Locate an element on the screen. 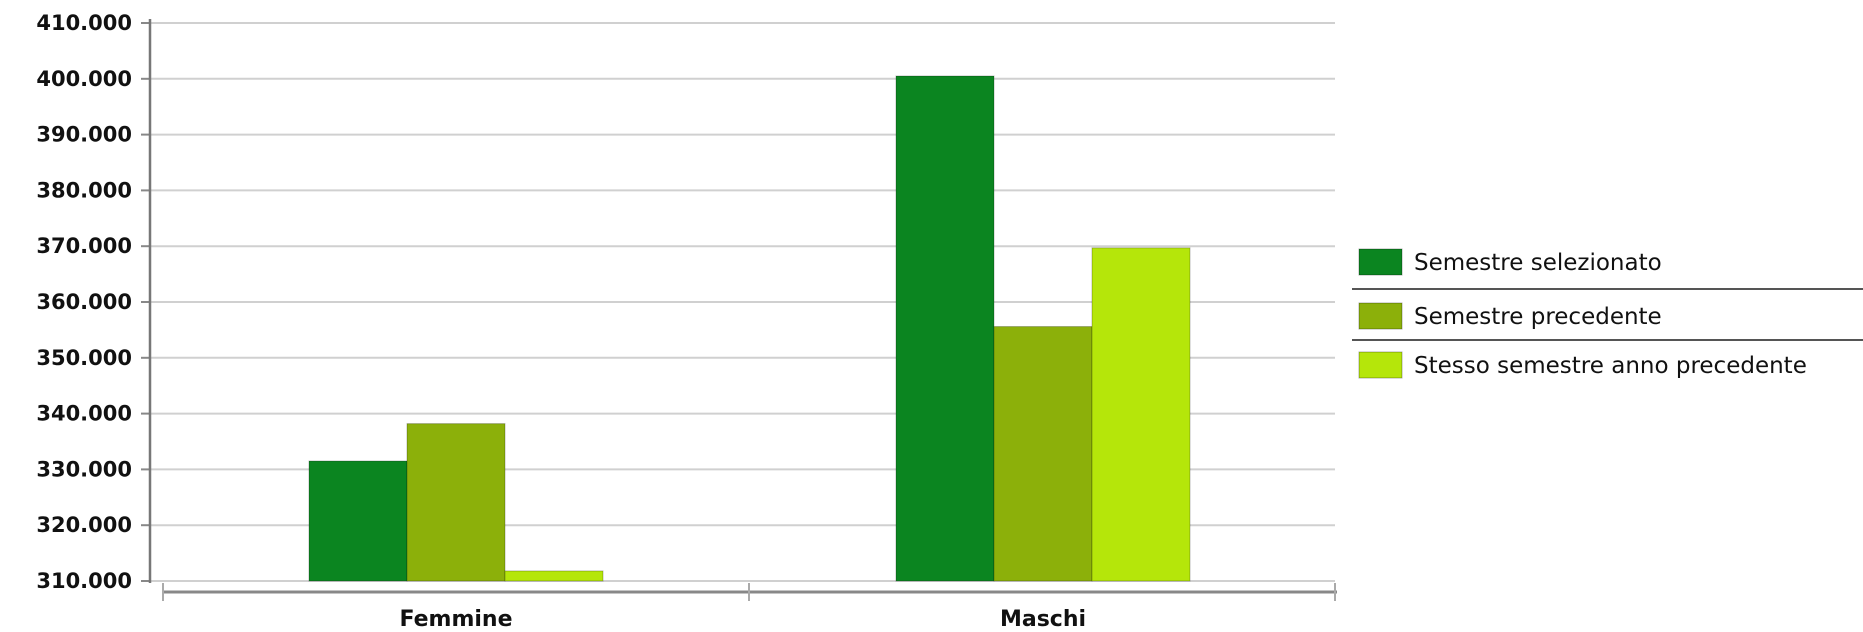 The width and height of the screenshot is (1863, 632). y-tick-label: 330.000 is located at coordinates (84, 469).